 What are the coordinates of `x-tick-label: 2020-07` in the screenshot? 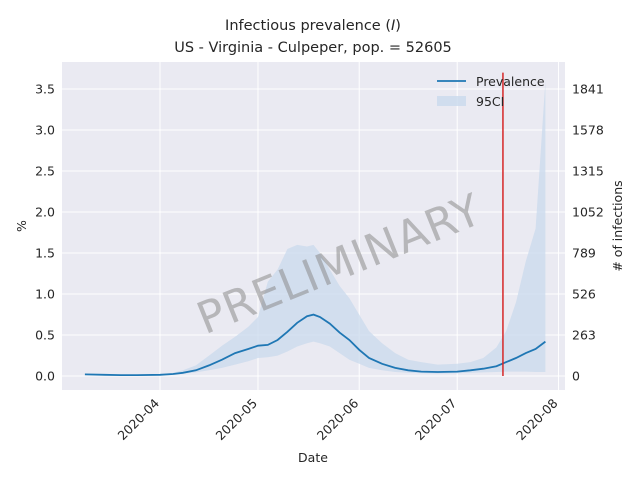 It's located at (436, 420).